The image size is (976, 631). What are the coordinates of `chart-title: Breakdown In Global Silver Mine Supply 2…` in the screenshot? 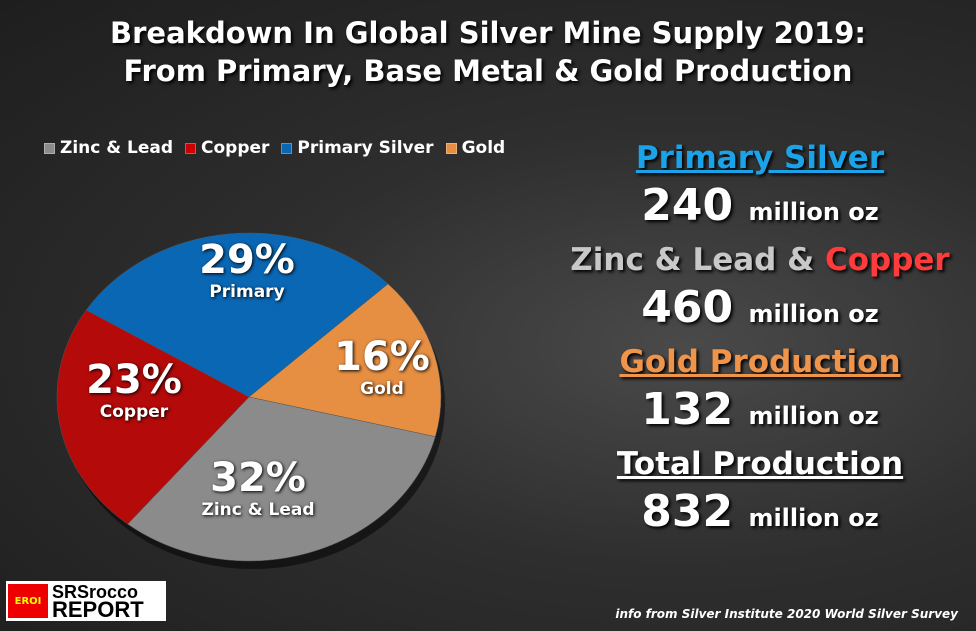 It's located at (488, 52).